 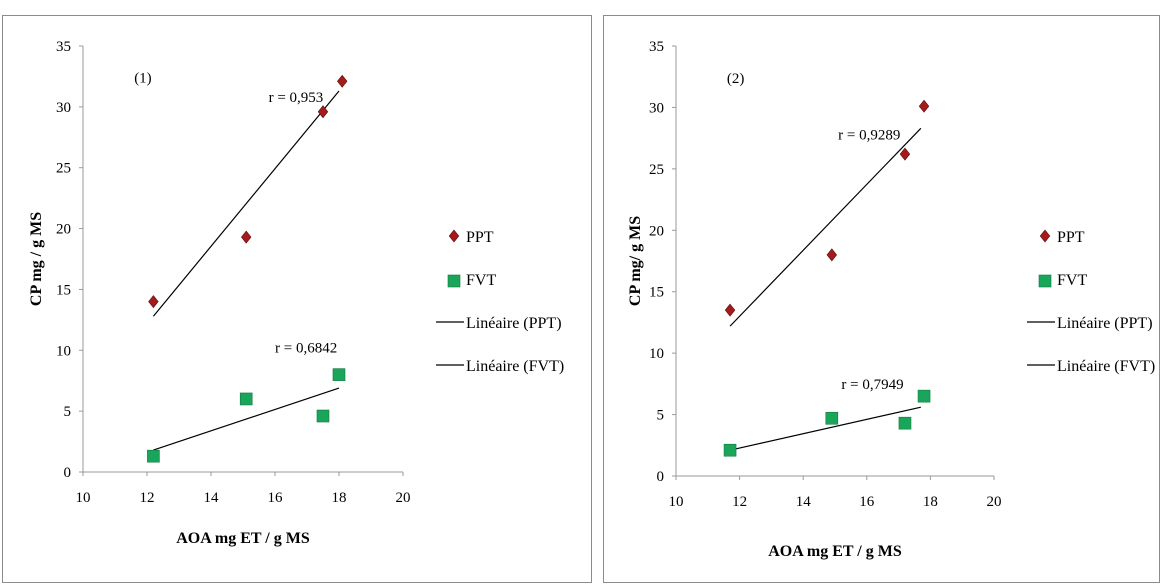 What do you see at coordinates (143, 79) in the screenshot?
I see `panel-label: (1)` at bounding box center [143, 79].